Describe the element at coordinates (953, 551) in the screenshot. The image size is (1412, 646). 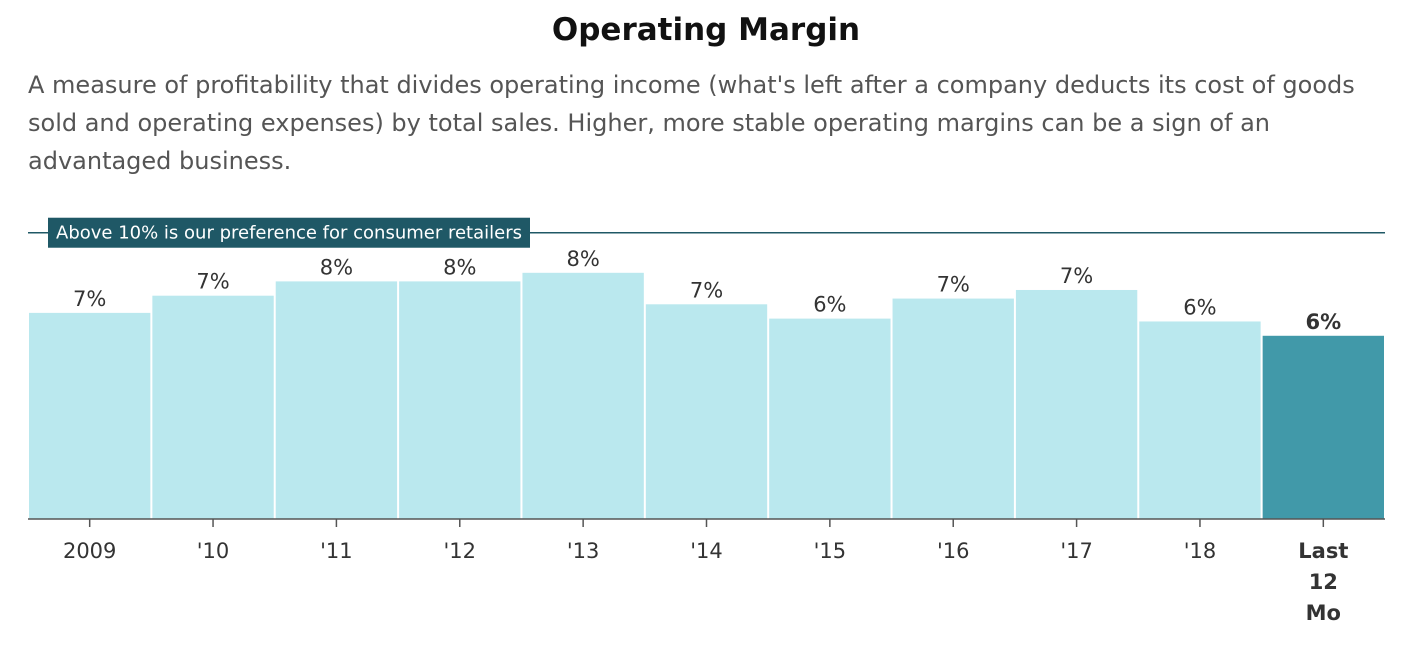
I see `x-tick-label: '16` at that location.